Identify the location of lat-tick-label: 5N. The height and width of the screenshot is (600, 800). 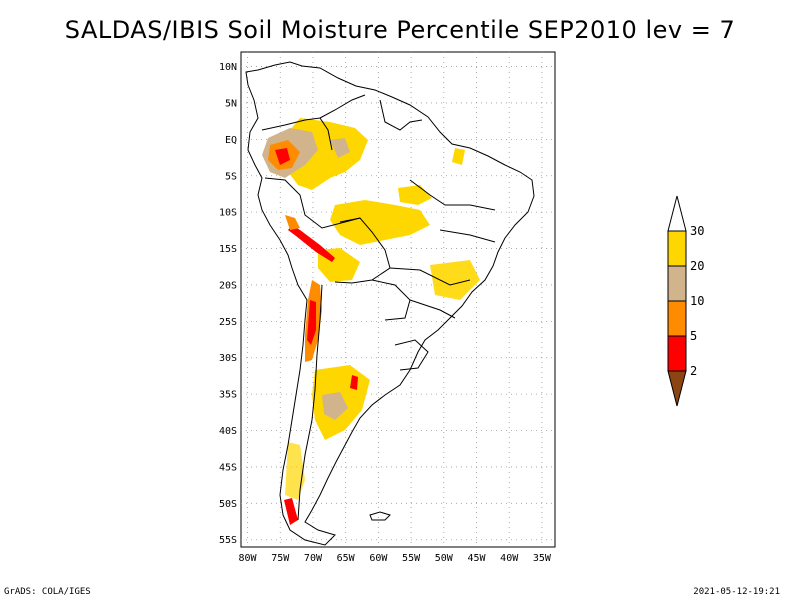
(231, 103).